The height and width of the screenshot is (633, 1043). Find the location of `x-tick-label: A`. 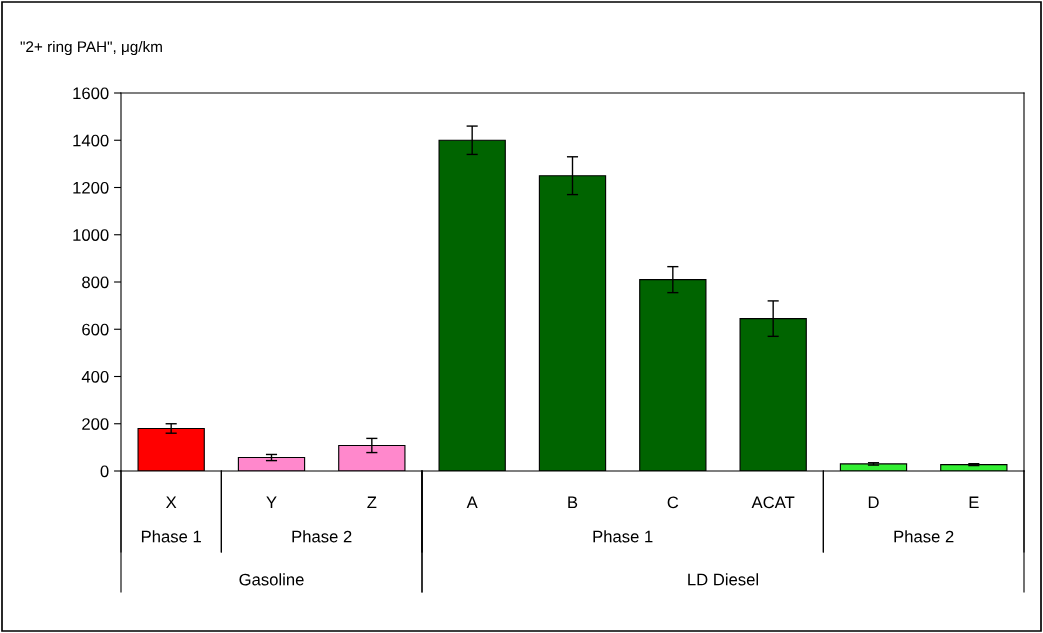

x-tick-label: A is located at coordinates (472, 502).